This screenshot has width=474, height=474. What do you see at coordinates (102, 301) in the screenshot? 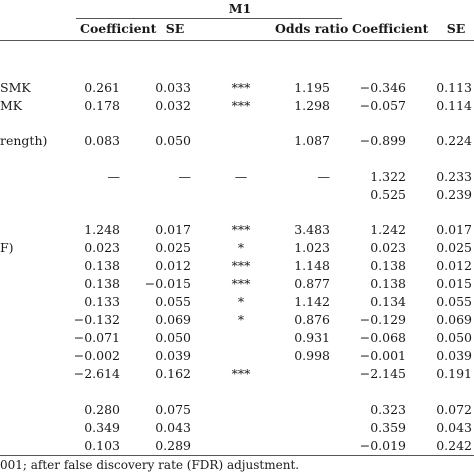
I see `coefficient-m1-cell: 0.133` at bounding box center [102, 301].